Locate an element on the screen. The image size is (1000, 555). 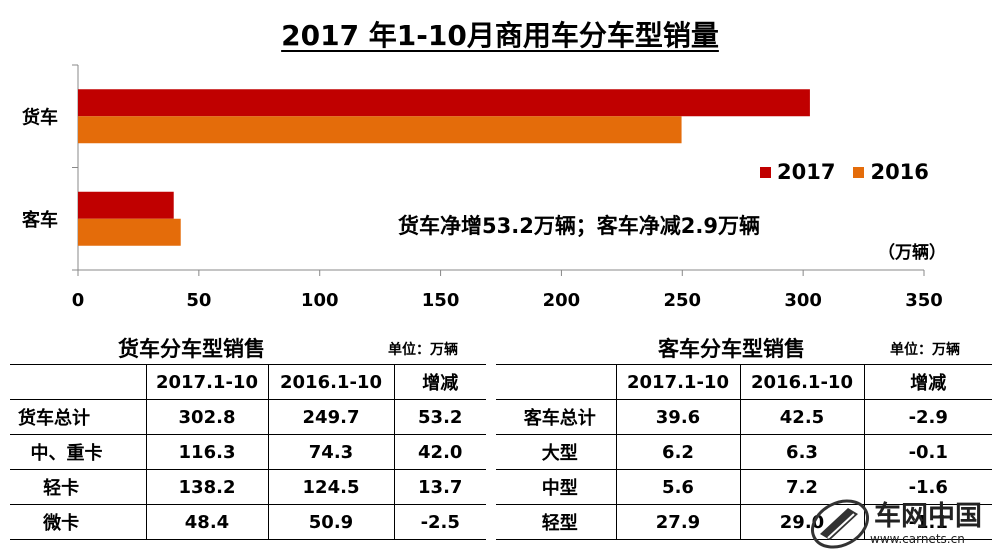
table-cell: 中、重卡 is located at coordinates (78, 452).